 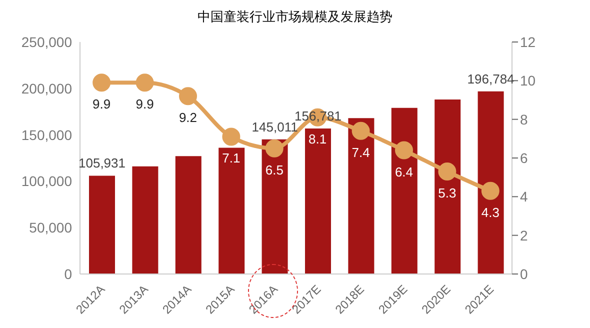 I want to click on data-label: 105,931, so click(x=102, y=163).